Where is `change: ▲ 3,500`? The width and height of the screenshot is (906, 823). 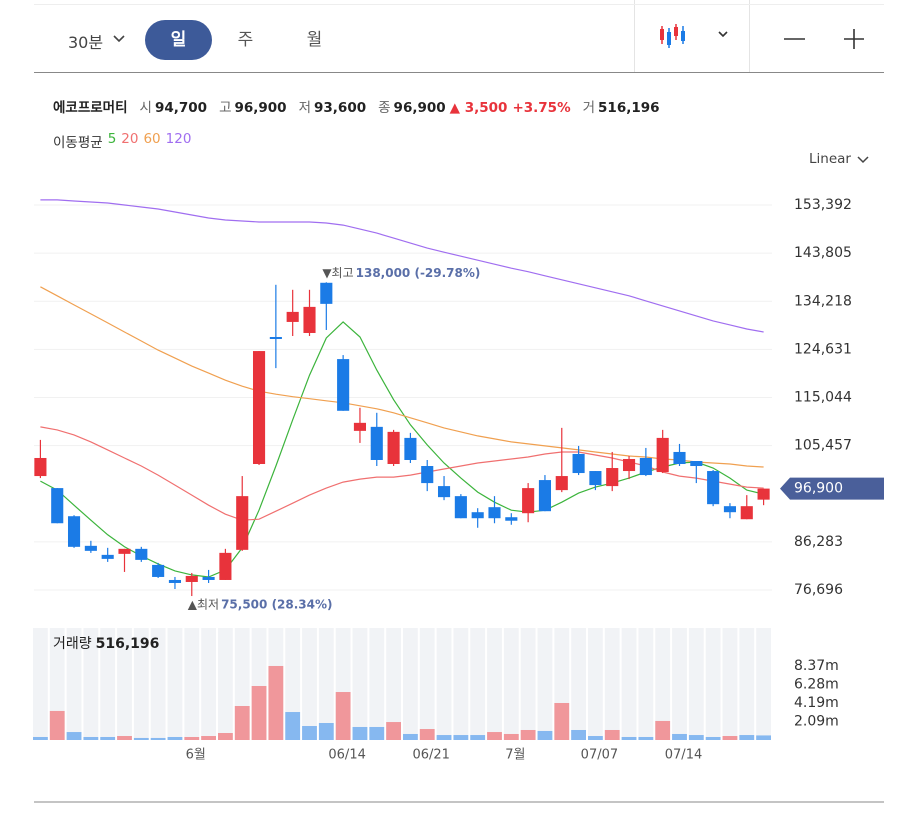
change: ▲ 3,500 is located at coordinates (478, 108).